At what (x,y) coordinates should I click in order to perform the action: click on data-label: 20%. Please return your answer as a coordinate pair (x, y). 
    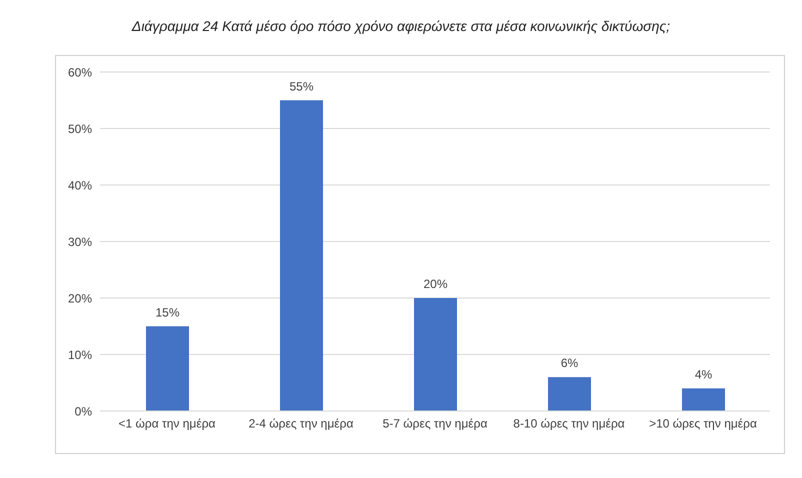
    Looking at the image, I should click on (435, 284).